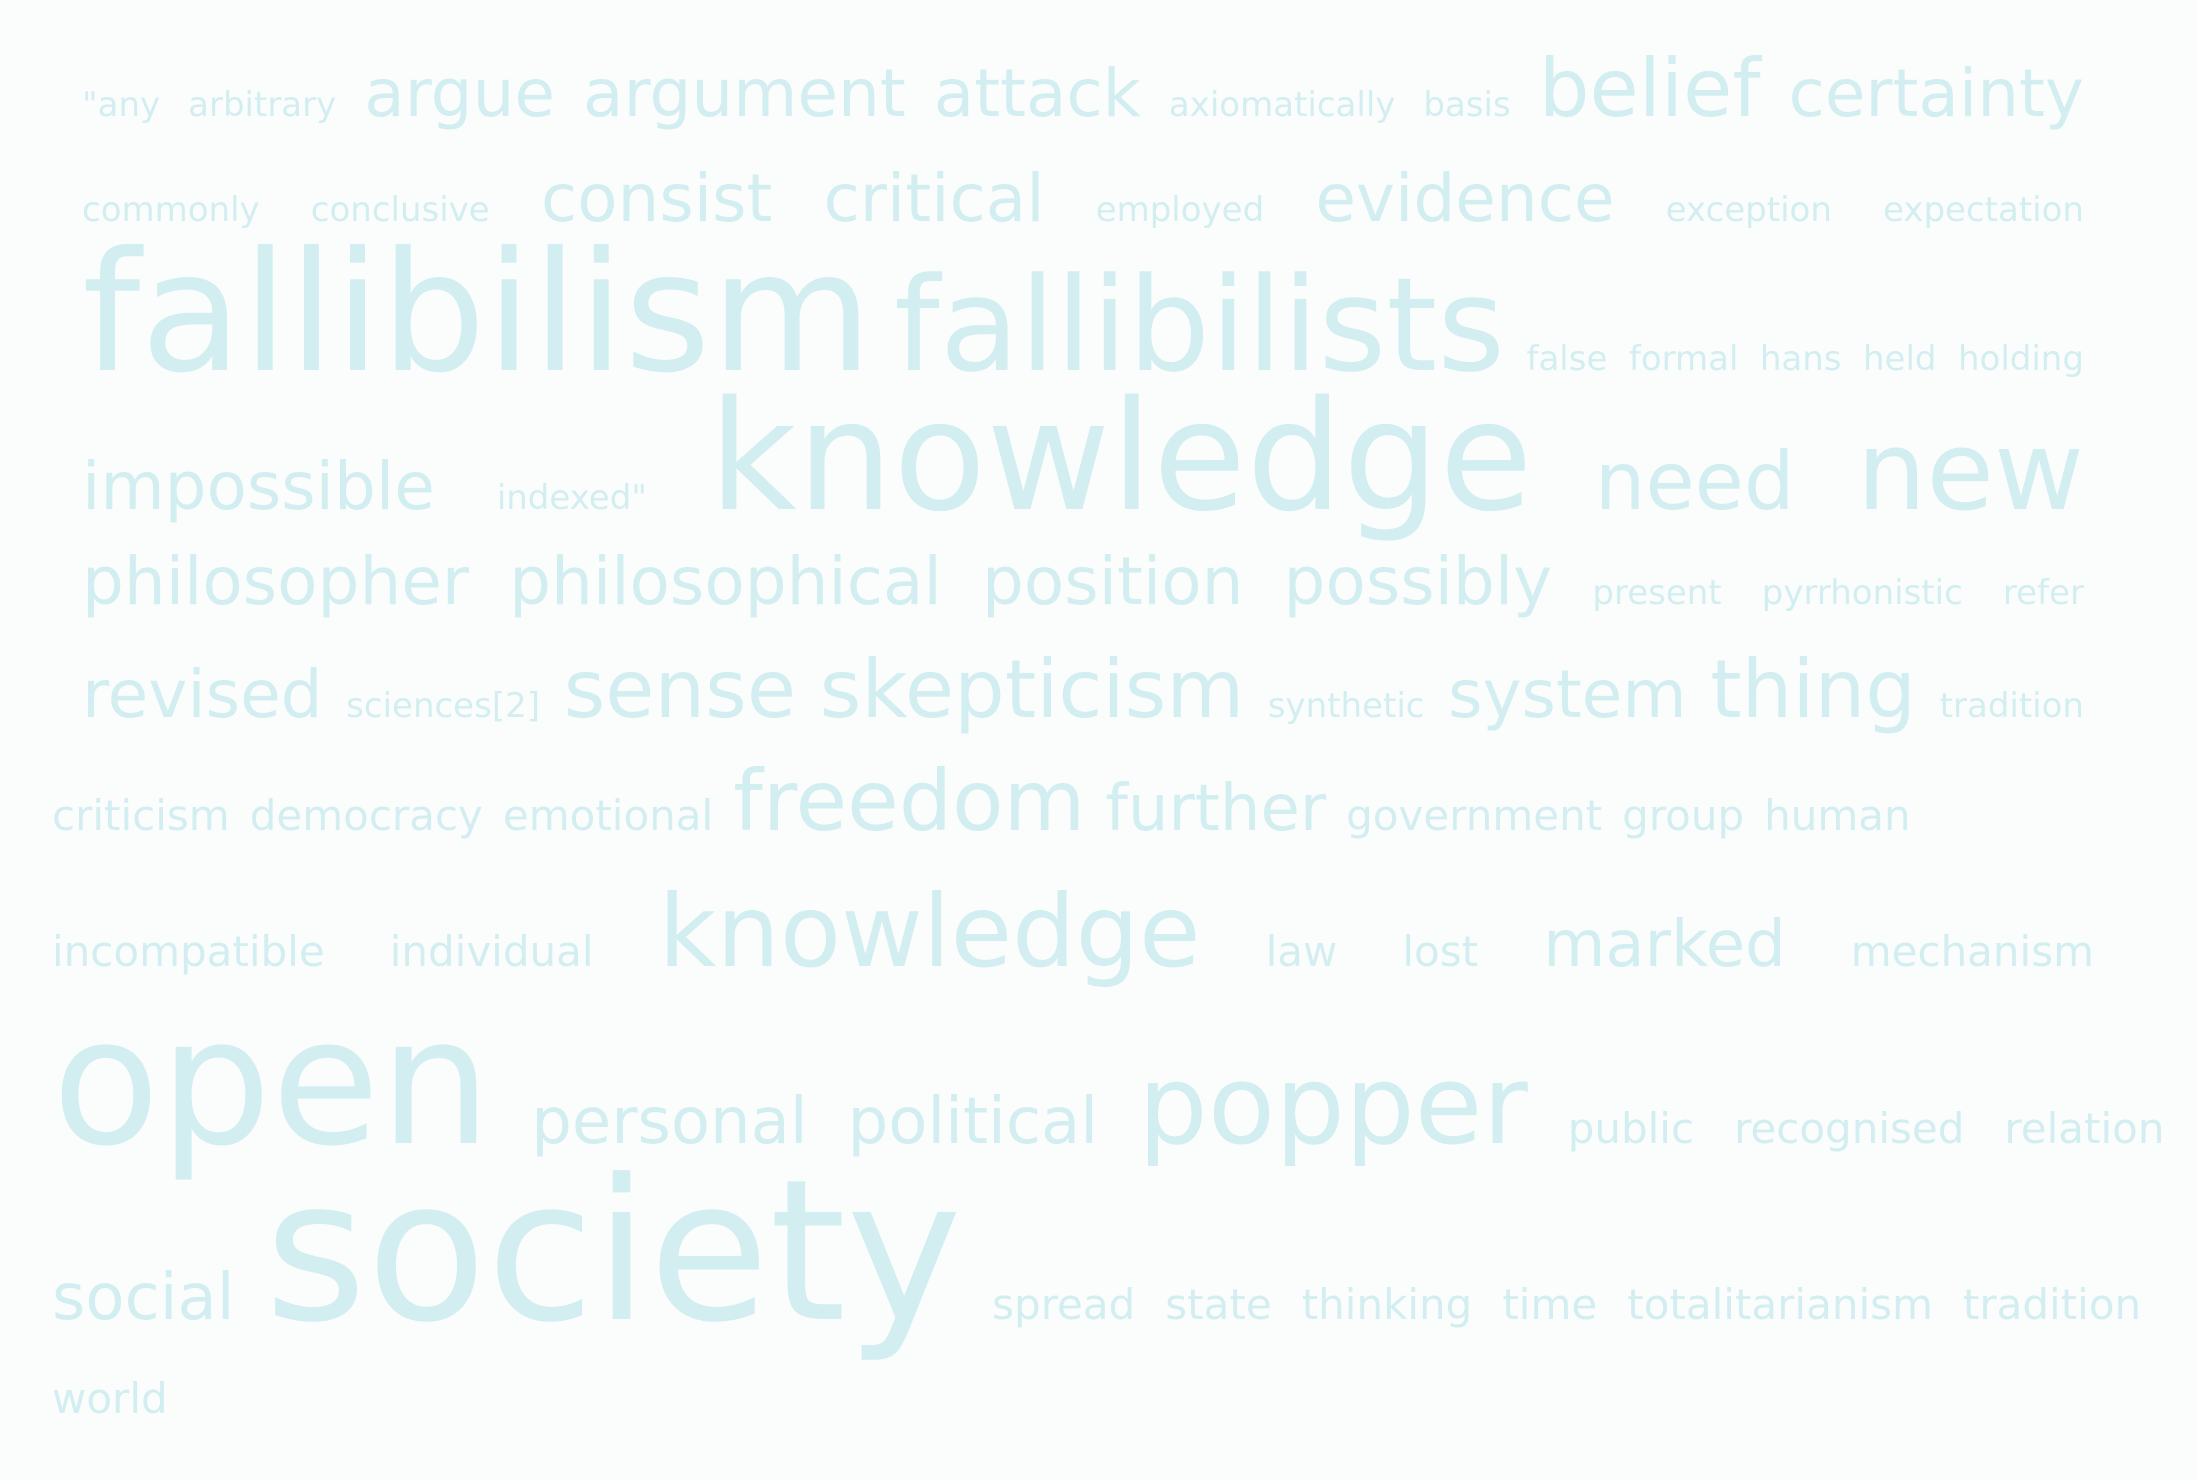 The width and height of the screenshot is (2198, 1480). Describe the element at coordinates (1631, 1129) in the screenshot. I see `word-public: public` at that location.